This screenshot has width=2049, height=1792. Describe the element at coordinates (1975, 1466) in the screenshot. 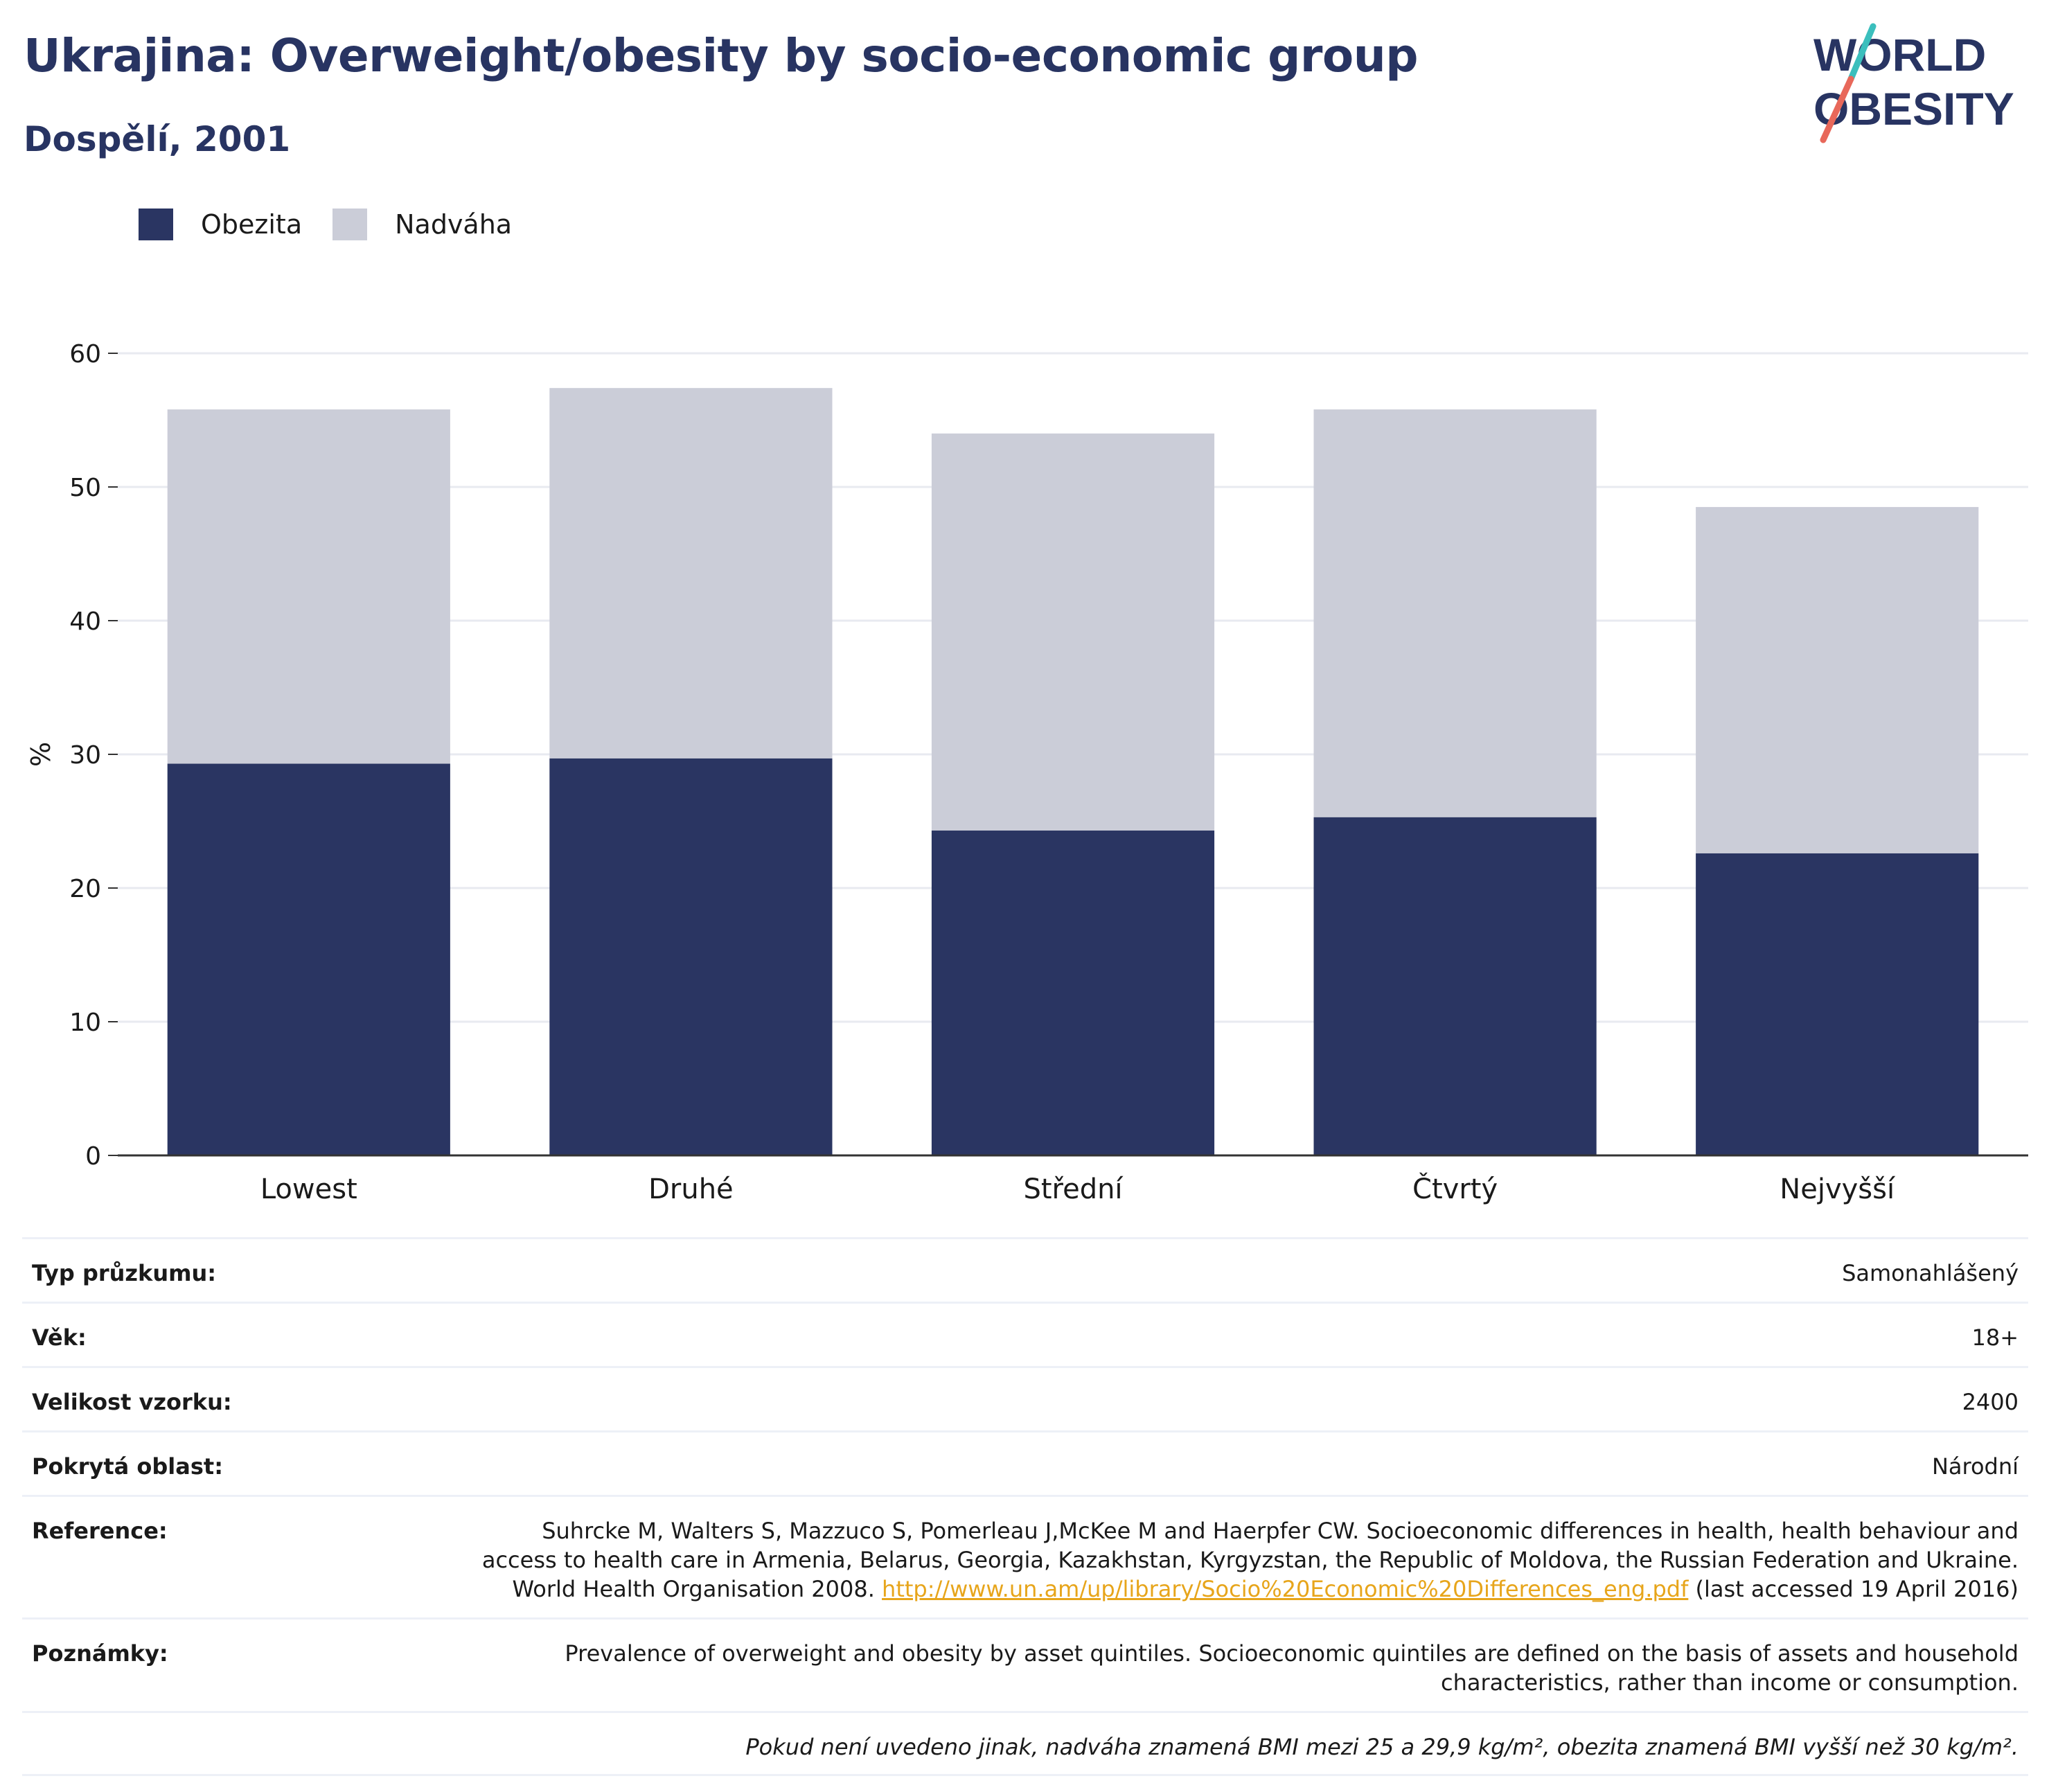

I see `info-value: Národní` at that location.